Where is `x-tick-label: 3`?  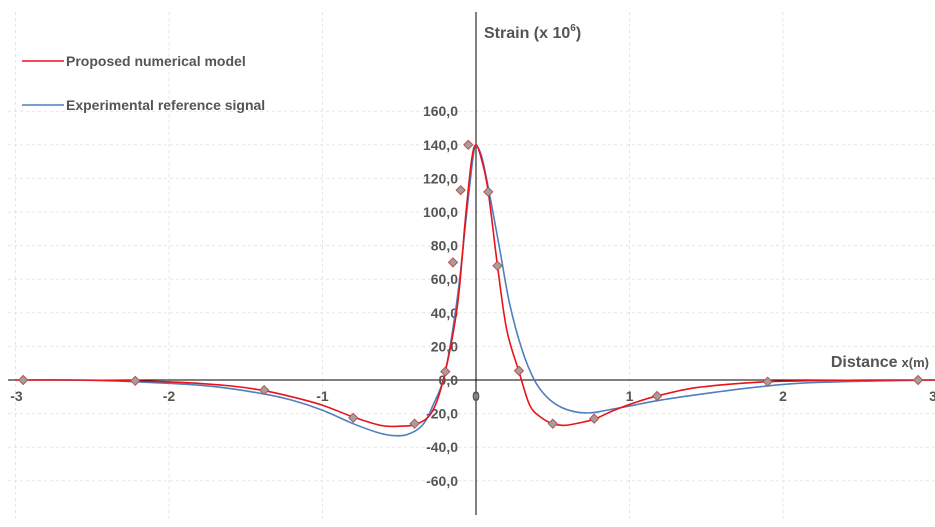 x-tick-label: 3 is located at coordinates (932, 396).